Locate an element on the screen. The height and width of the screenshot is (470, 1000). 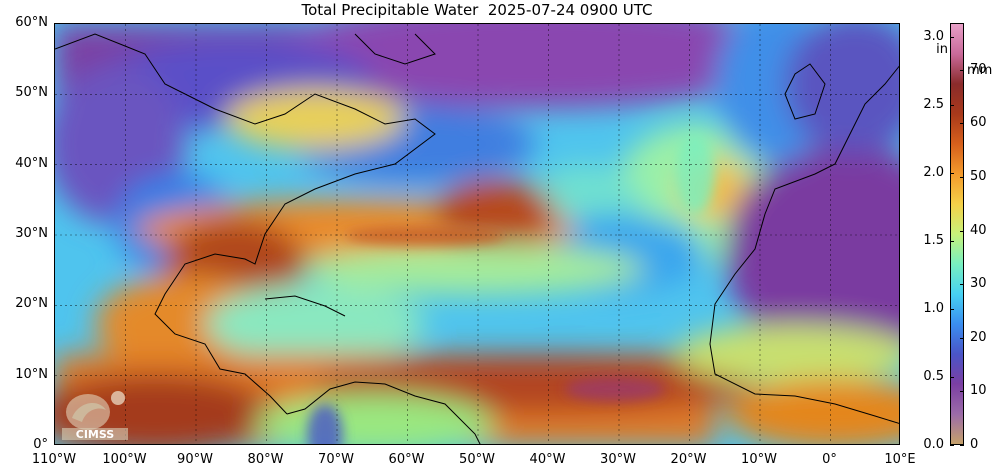
colorbar is located at coordinates (957, 234).